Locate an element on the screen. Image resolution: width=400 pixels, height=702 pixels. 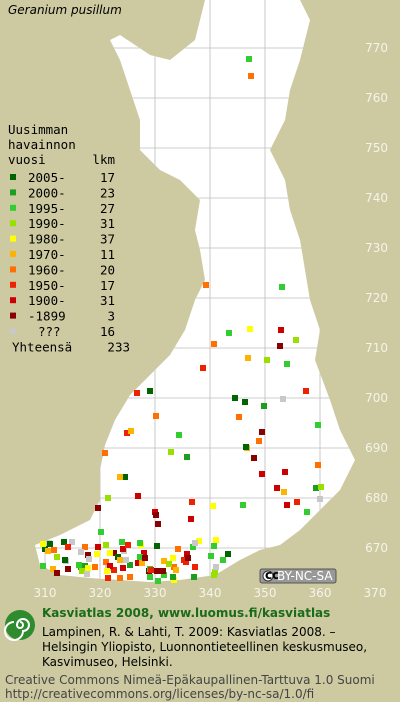
legend-total: 233 is located at coordinates (118, 346).